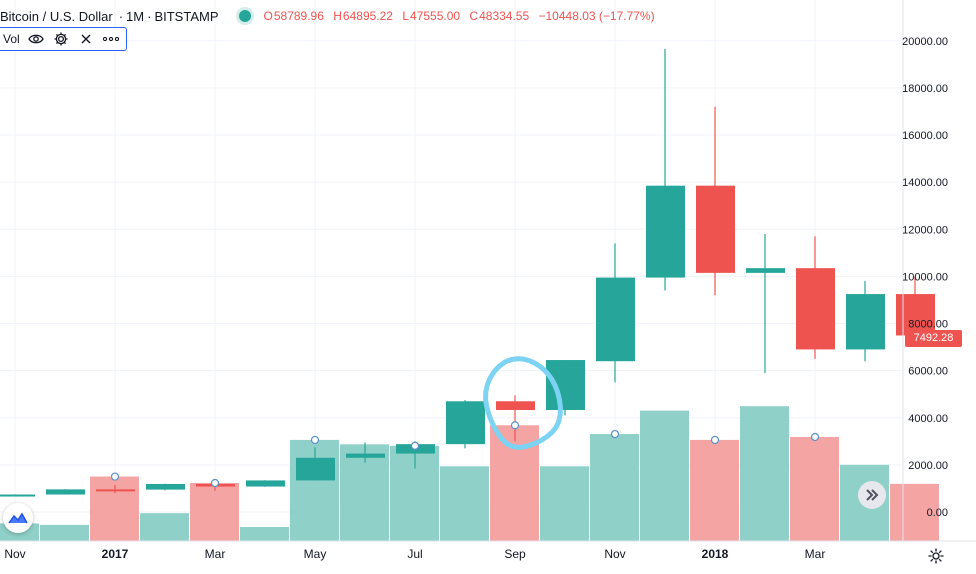 The height and width of the screenshot is (574, 976). Describe the element at coordinates (86, 39) in the screenshot. I see `close-icon` at that location.